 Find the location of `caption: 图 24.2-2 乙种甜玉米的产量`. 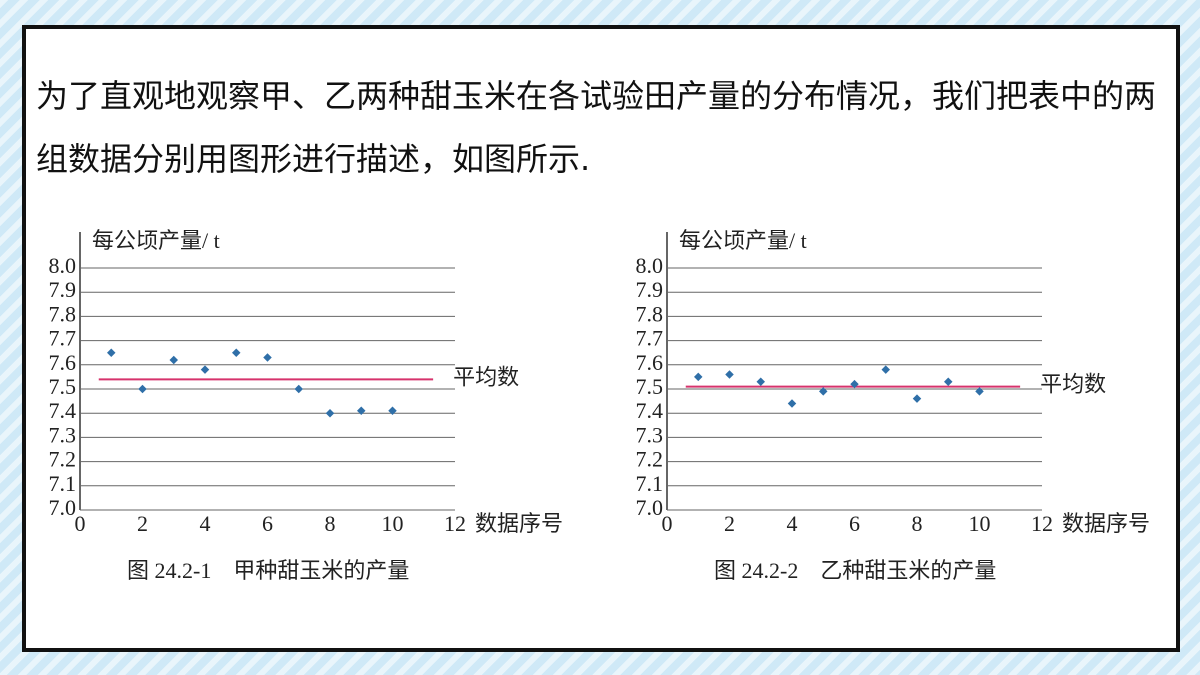

caption: 图 24.2-2 乙种甜玉米的产量 is located at coordinates (855, 570).